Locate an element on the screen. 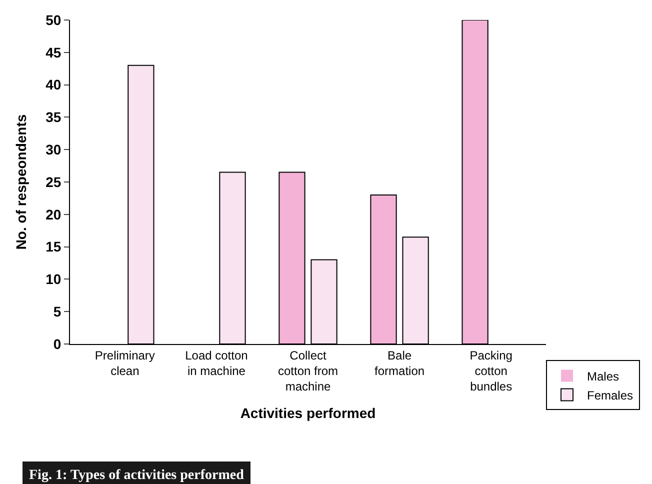 The image size is (652, 484). legend-label: Females is located at coordinates (610, 395).